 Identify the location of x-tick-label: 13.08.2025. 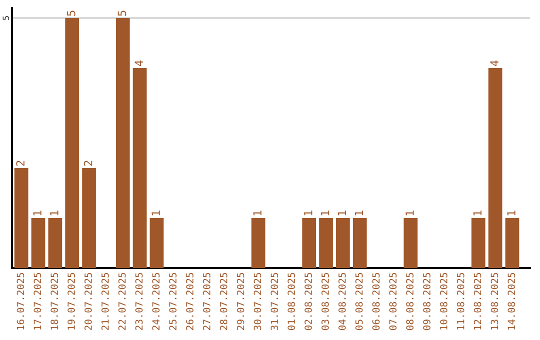
(494, 301).